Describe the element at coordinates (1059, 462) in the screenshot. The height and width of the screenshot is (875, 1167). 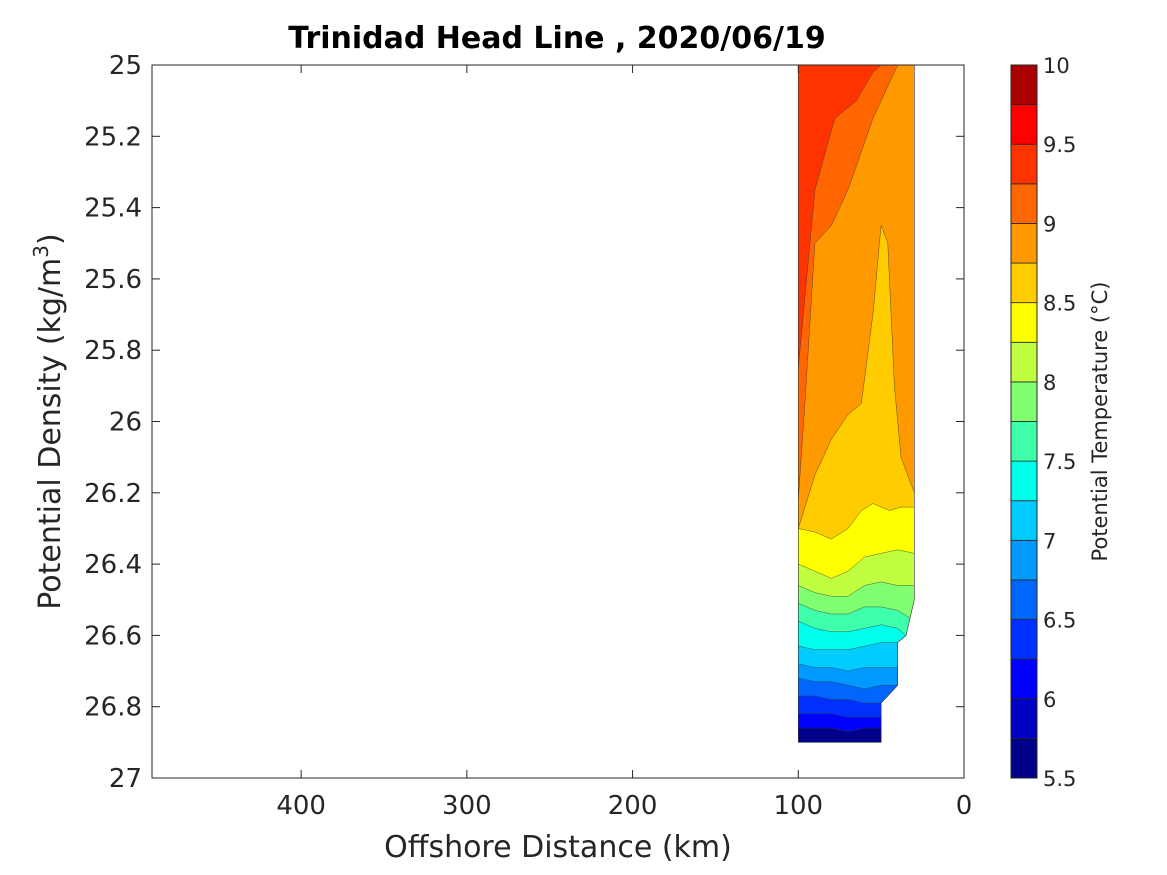
I see `colorbar-tick-label: 7.5` at that location.